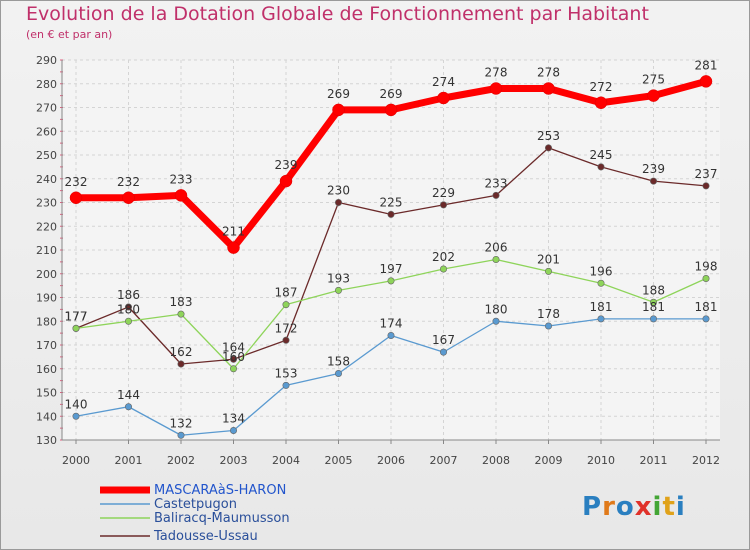 This screenshot has width=750, height=550. Describe the element at coordinates (222, 518) in the screenshot. I see `legend-label-Baliracq-Maumusson: Baliracq-Maumusson` at that location.